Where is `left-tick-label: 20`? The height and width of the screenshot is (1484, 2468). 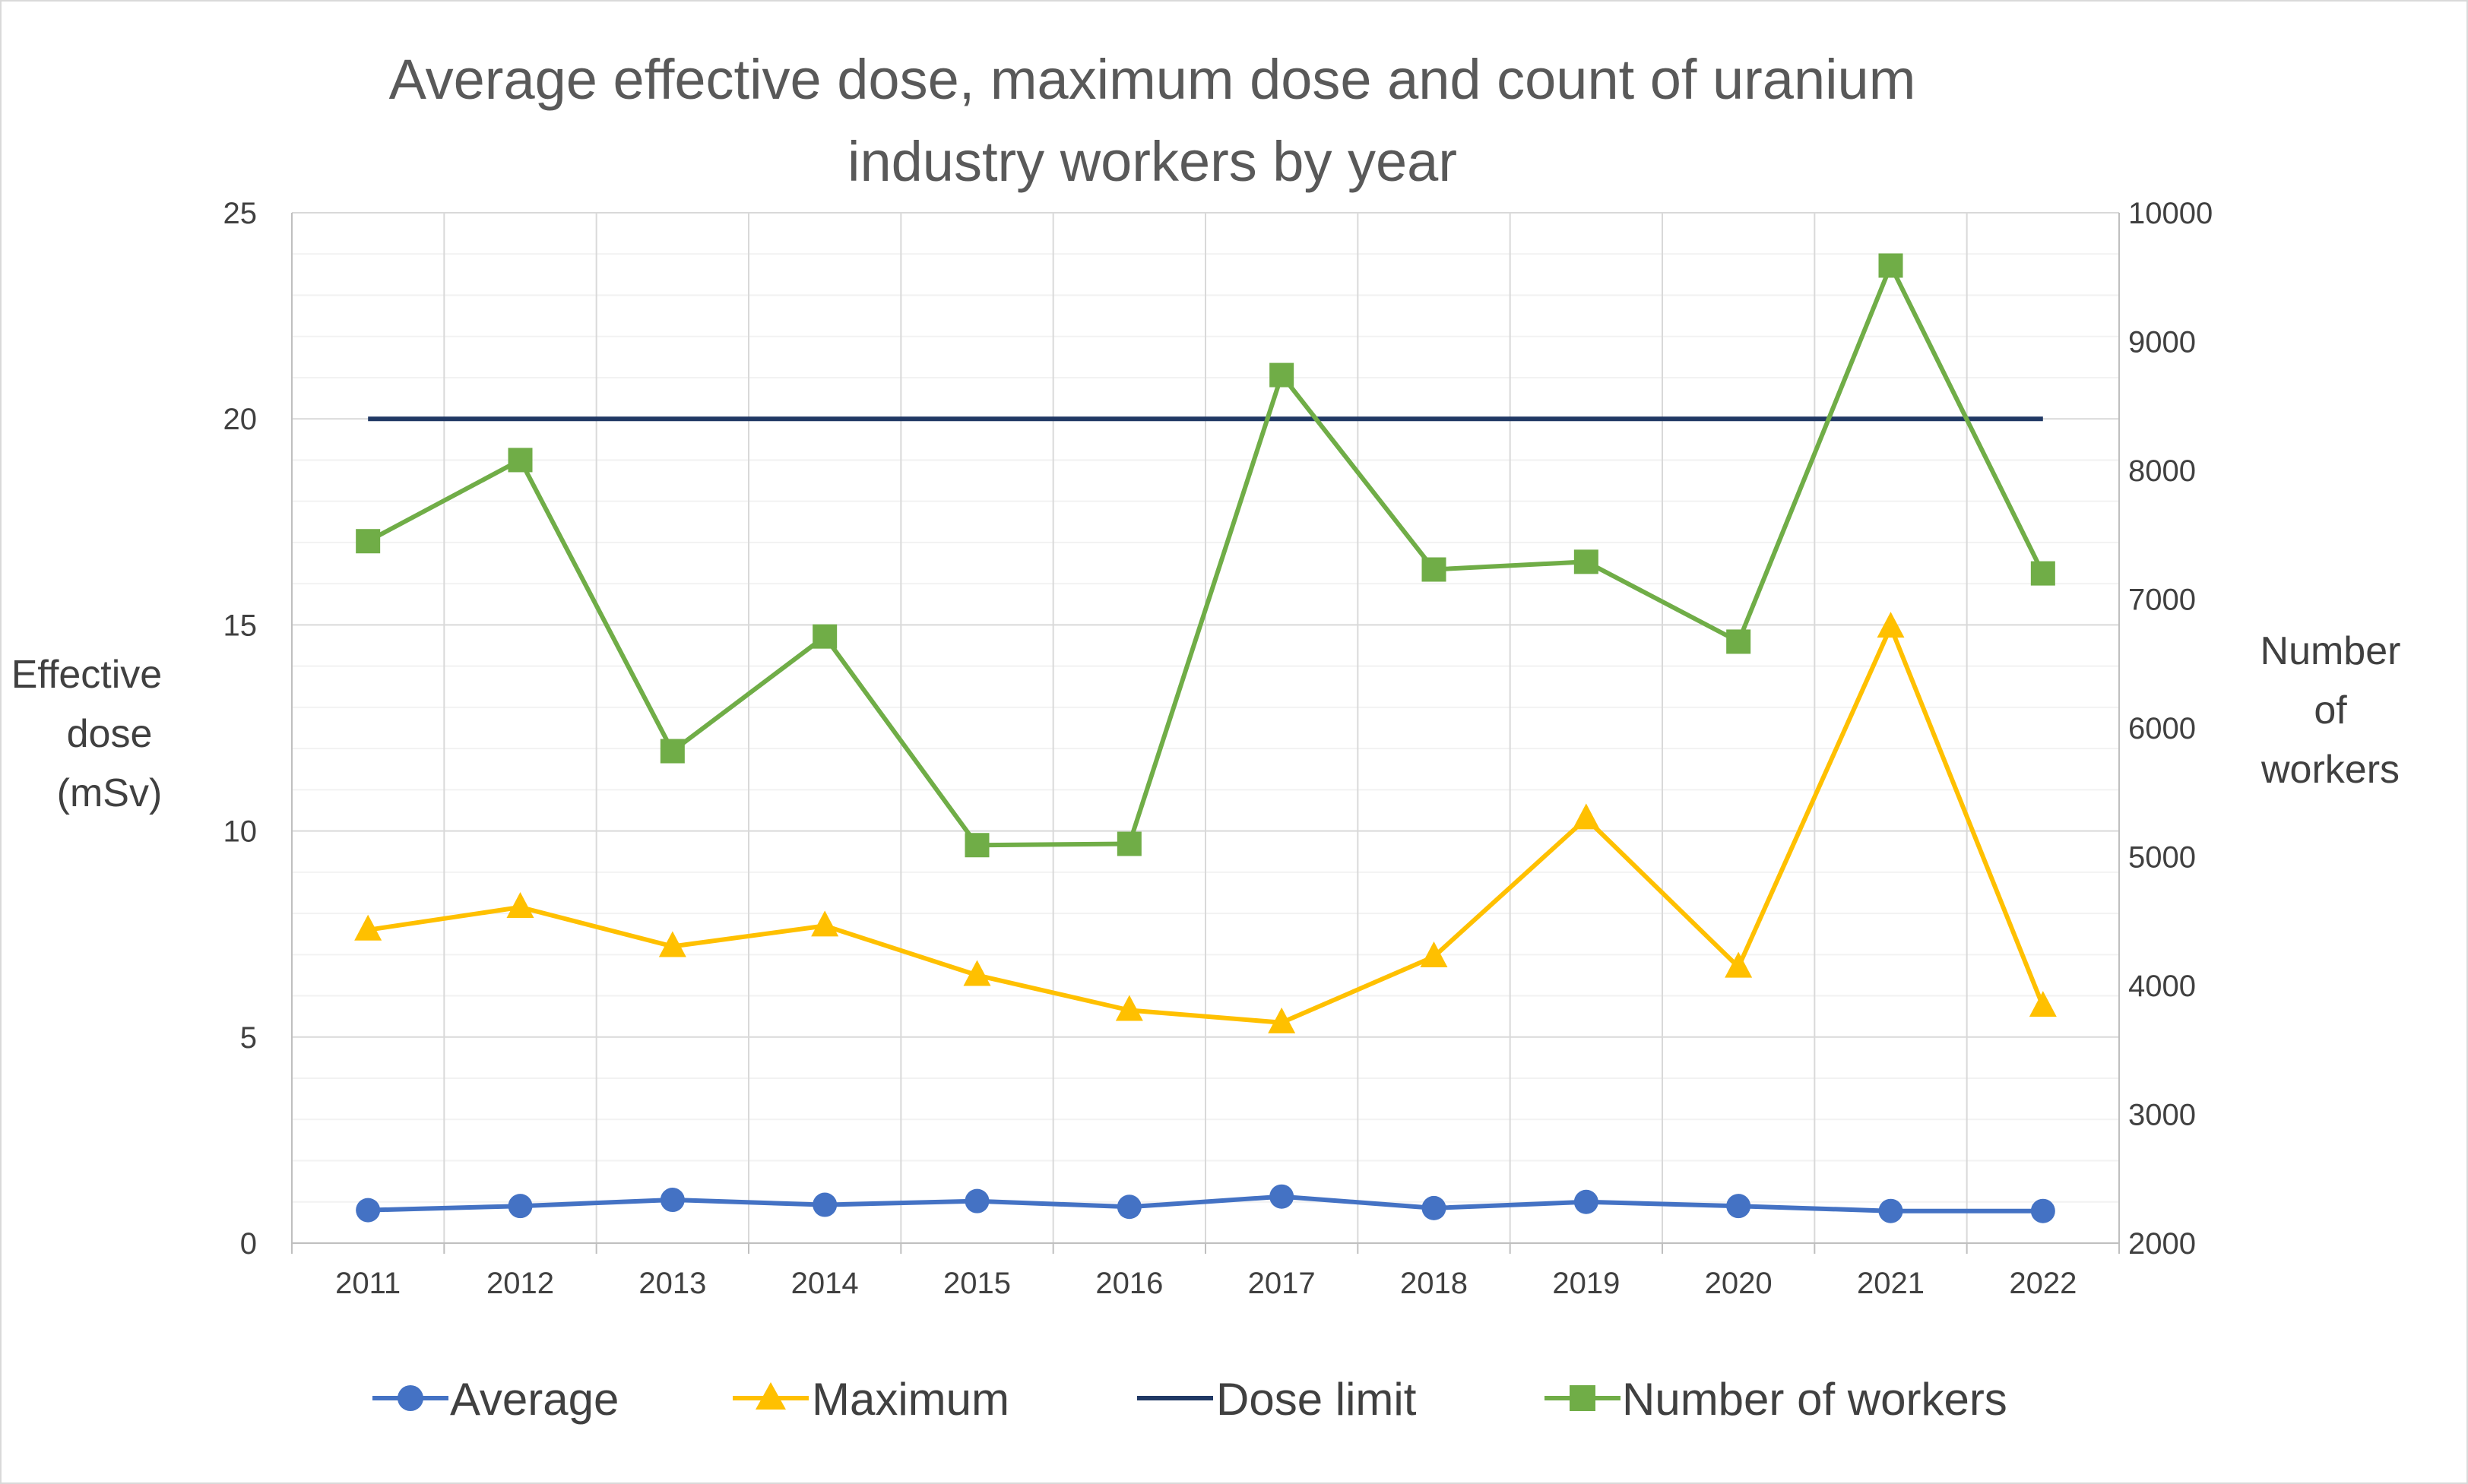
left-tick-label: 20 is located at coordinates (240, 419).